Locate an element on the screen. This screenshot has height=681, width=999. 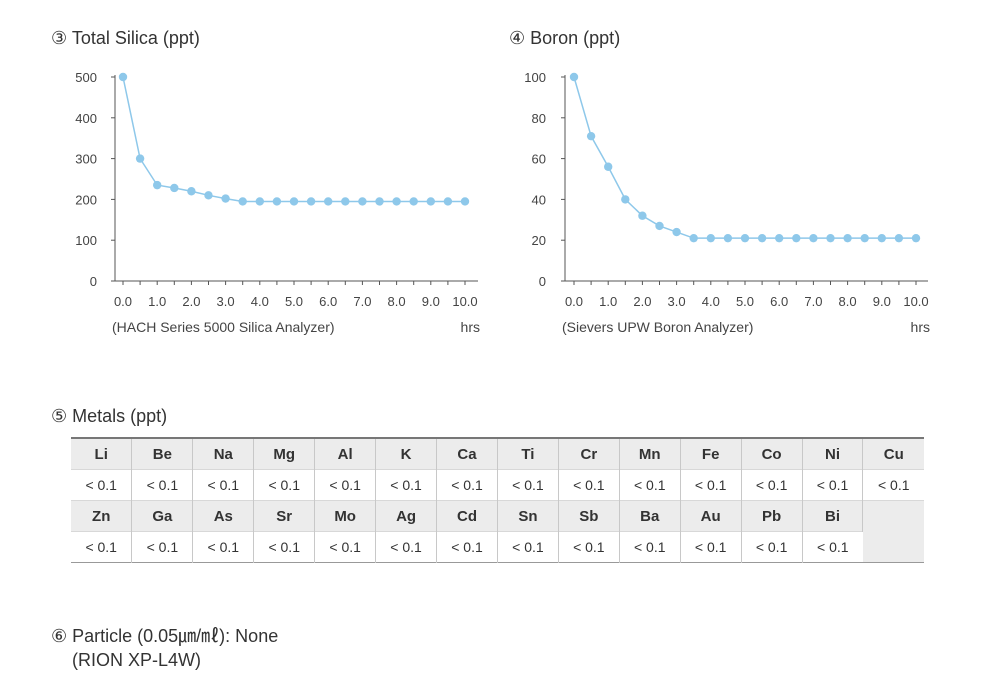
metal-symbol-cell: Mg is located at coordinates (284, 453).